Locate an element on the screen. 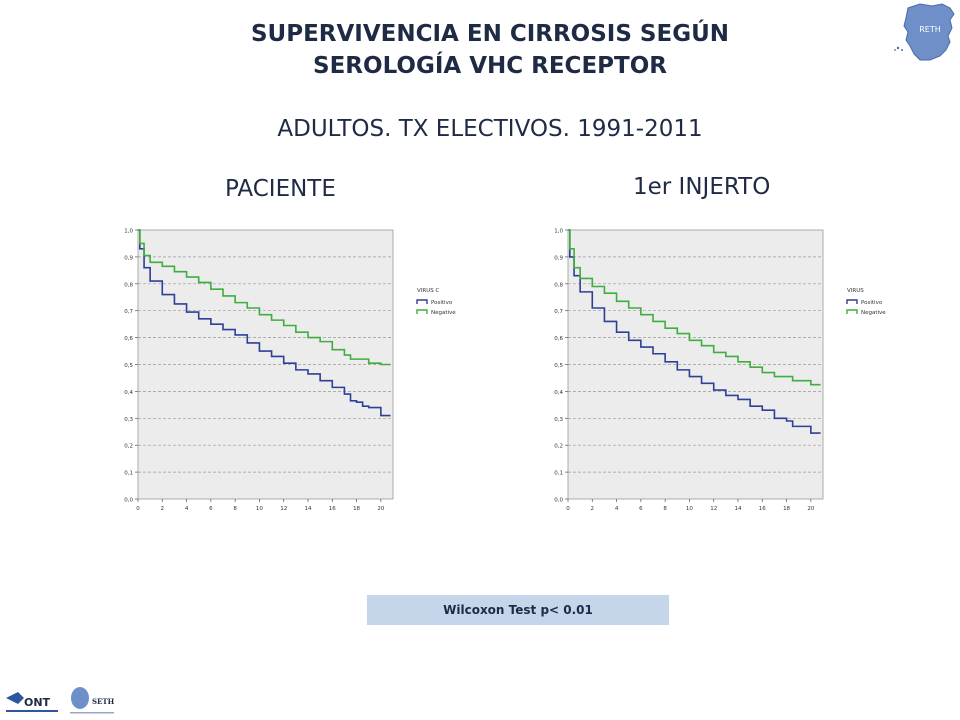  legend-title: VIRUS is located at coordinates (855, 291).